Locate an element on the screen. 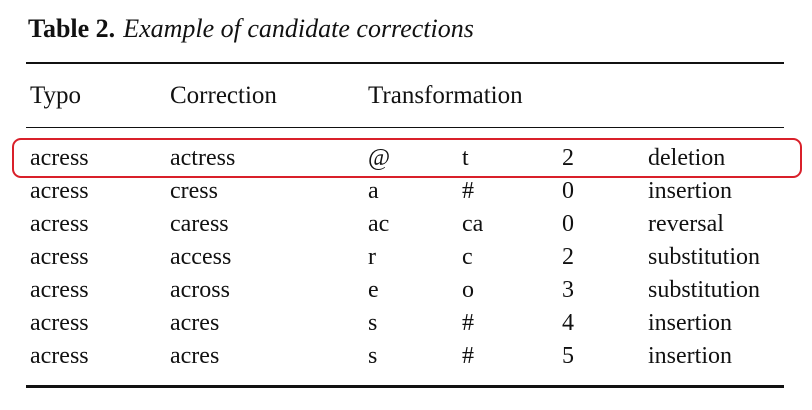 The width and height of the screenshot is (812, 410). header-correction: Correction is located at coordinates (223, 95).